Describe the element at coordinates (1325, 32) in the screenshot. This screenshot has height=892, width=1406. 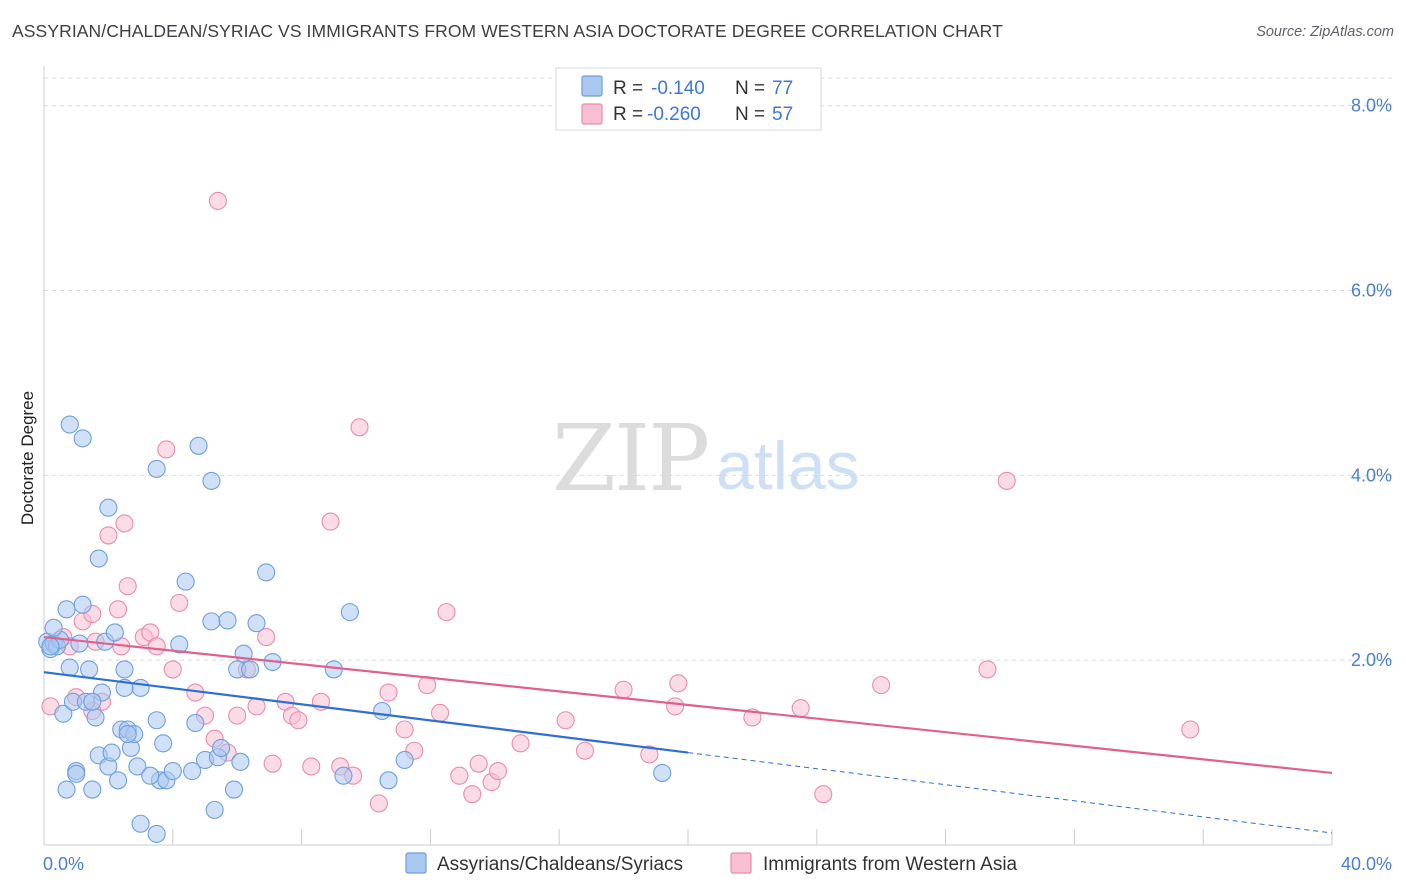
I see `source-label: Source: ZipAtlas.com` at that location.